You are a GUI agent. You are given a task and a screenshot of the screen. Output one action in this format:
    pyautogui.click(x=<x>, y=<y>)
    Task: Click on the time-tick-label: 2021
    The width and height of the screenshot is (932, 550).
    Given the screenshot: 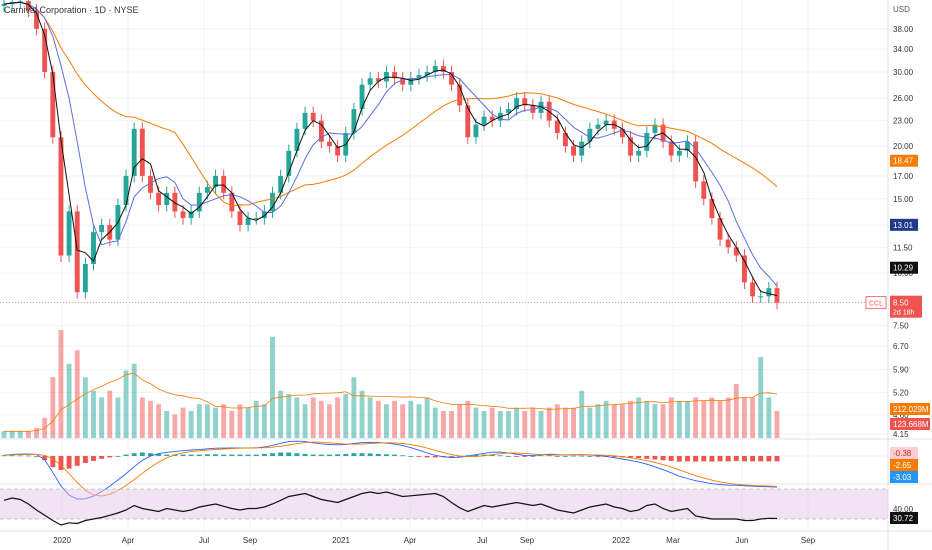 What is the action you would take?
    pyautogui.click(x=341, y=540)
    